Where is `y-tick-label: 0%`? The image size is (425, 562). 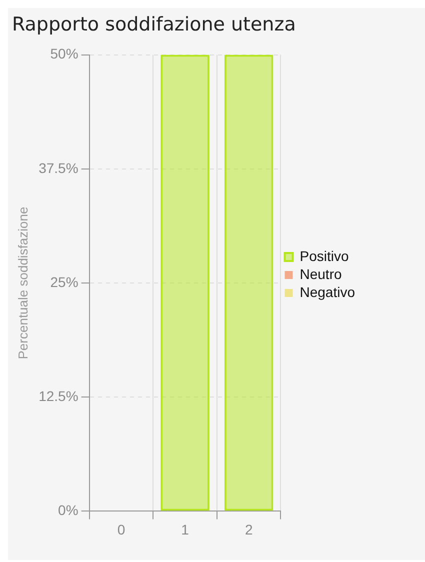 y-tick-label: 0% is located at coordinates (68, 510).